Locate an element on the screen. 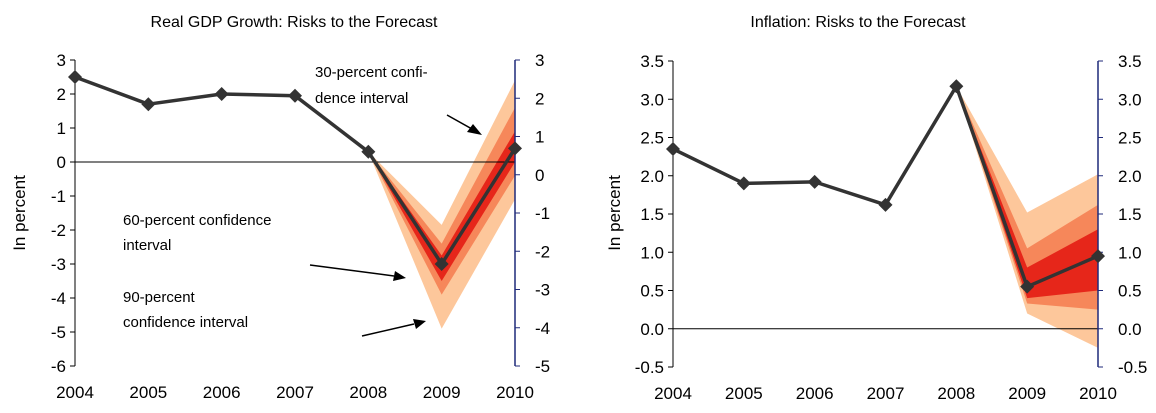  gdp-fan is located at coordinates (441, 204).